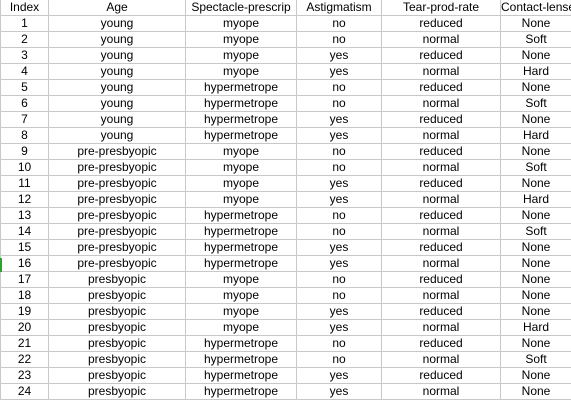 This screenshot has height=403, width=571. What do you see at coordinates (24, 231) in the screenshot?
I see `cell-index: 14` at bounding box center [24, 231].